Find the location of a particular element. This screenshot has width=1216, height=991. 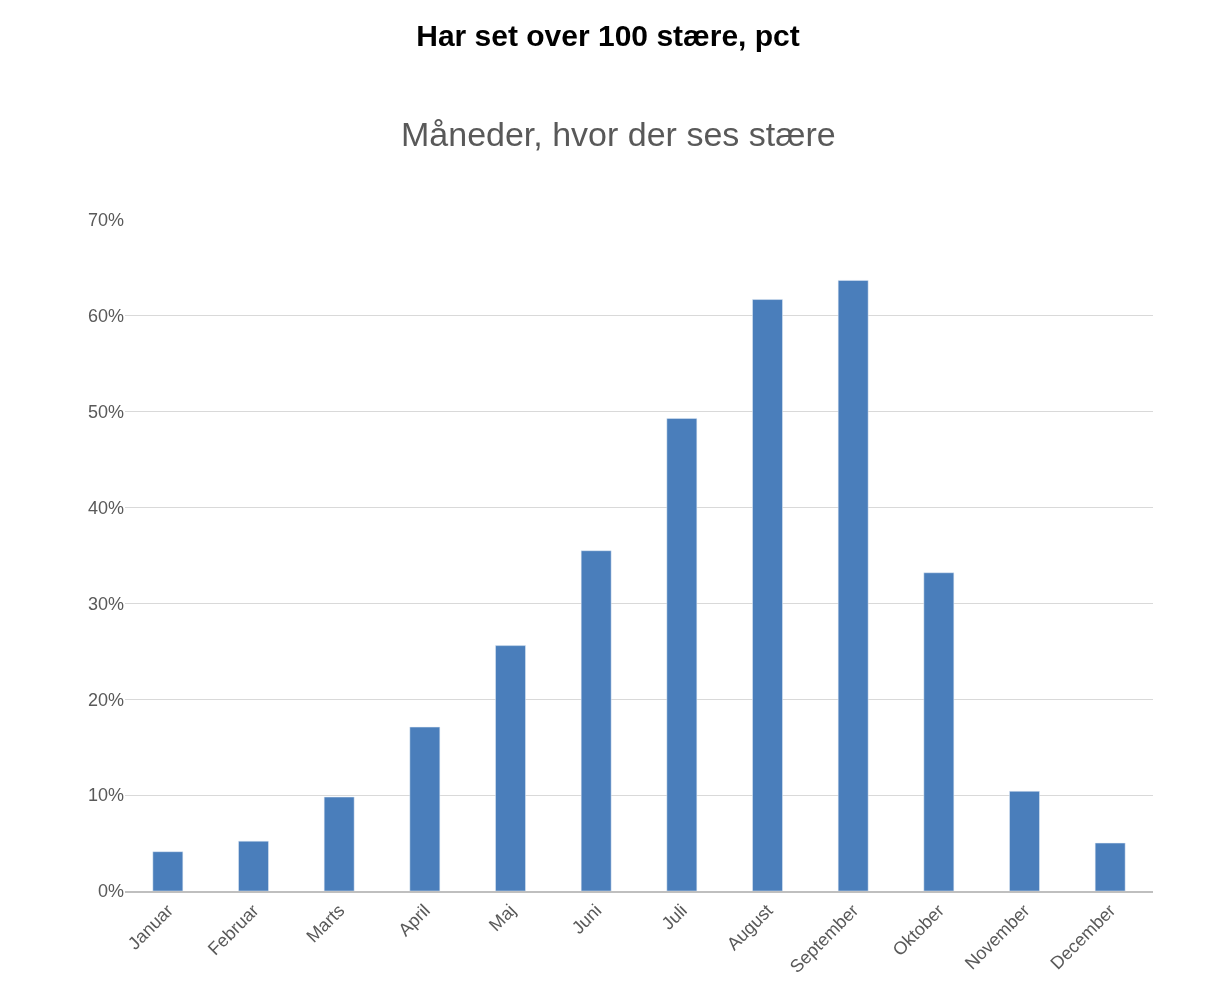

y-tick-label: 10% is located at coordinates (105, 795).